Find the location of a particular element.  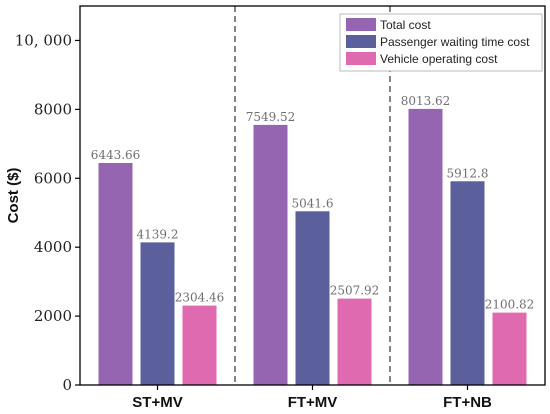

bar-value-label: 2304.46 is located at coordinates (200, 298).